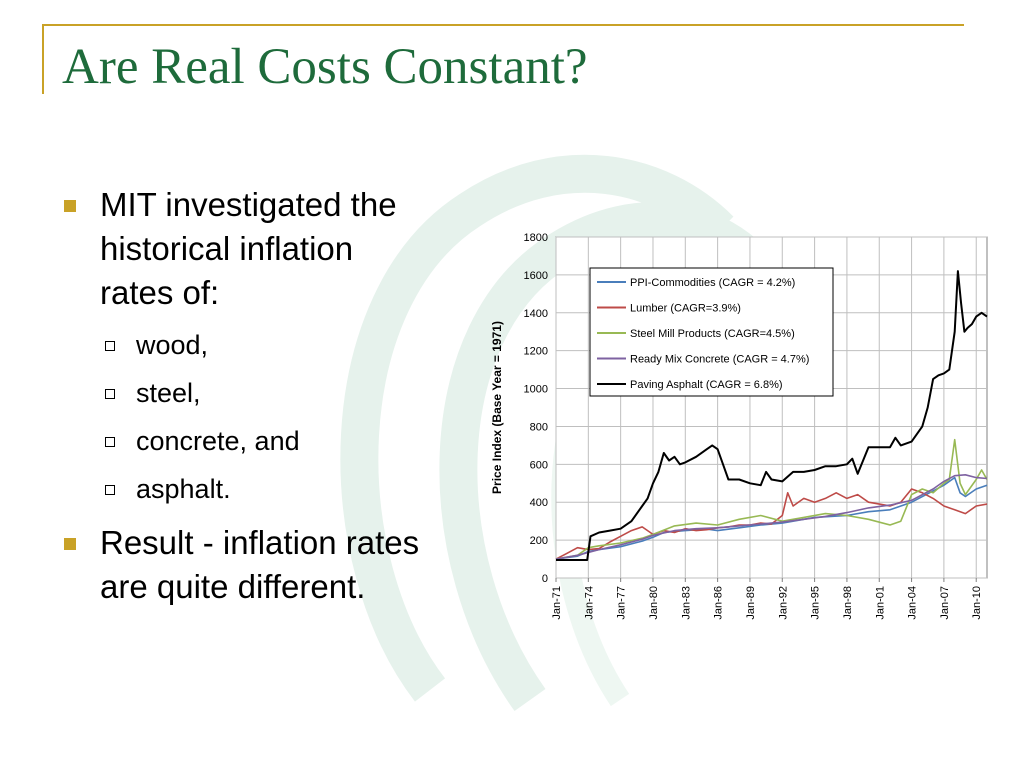  What do you see at coordinates (539, 465) in the screenshot?
I see `y-tick-label: 600` at bounding box center [539, 465].